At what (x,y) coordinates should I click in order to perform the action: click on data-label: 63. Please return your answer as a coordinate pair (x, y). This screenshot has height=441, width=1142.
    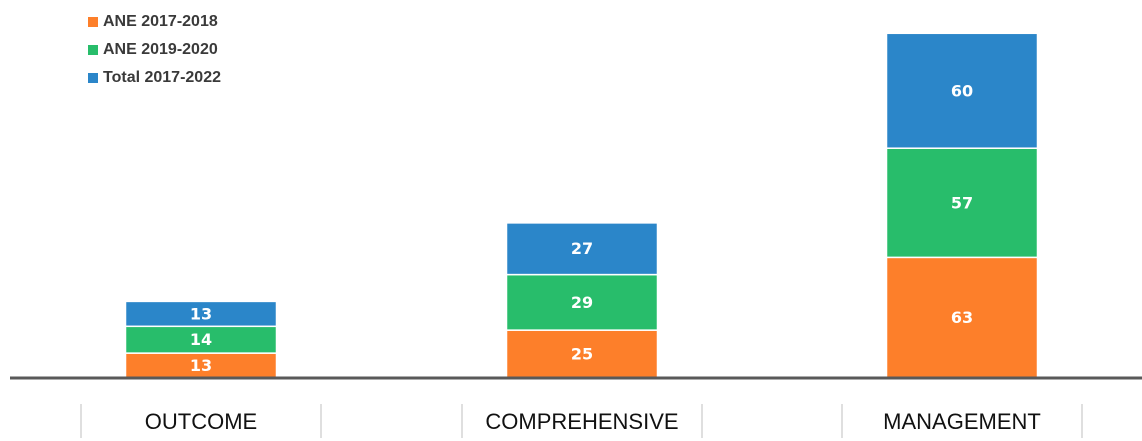
    Looking at the image, I should click on (962, 317).